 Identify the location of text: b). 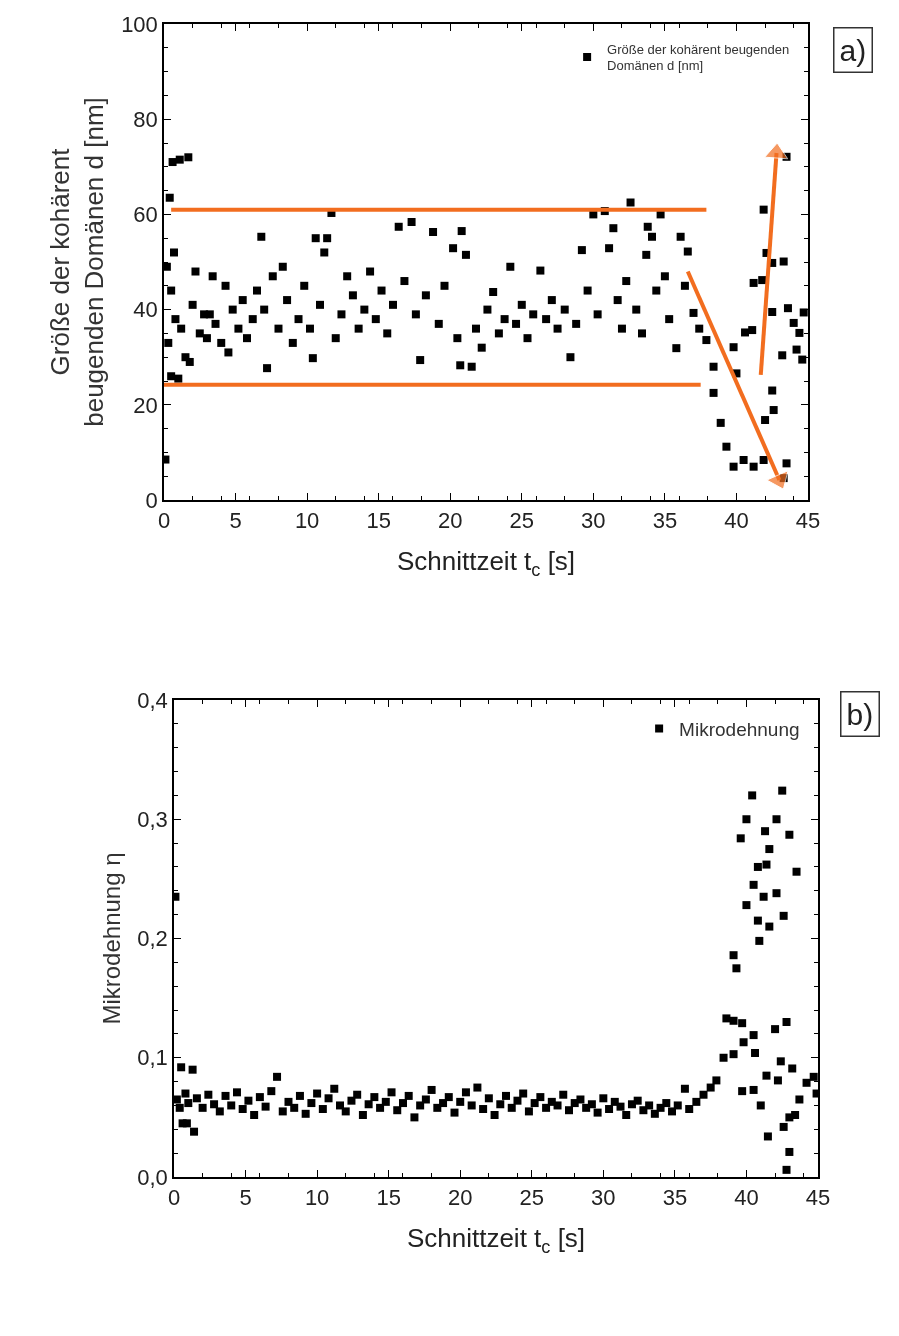
(860, 714).